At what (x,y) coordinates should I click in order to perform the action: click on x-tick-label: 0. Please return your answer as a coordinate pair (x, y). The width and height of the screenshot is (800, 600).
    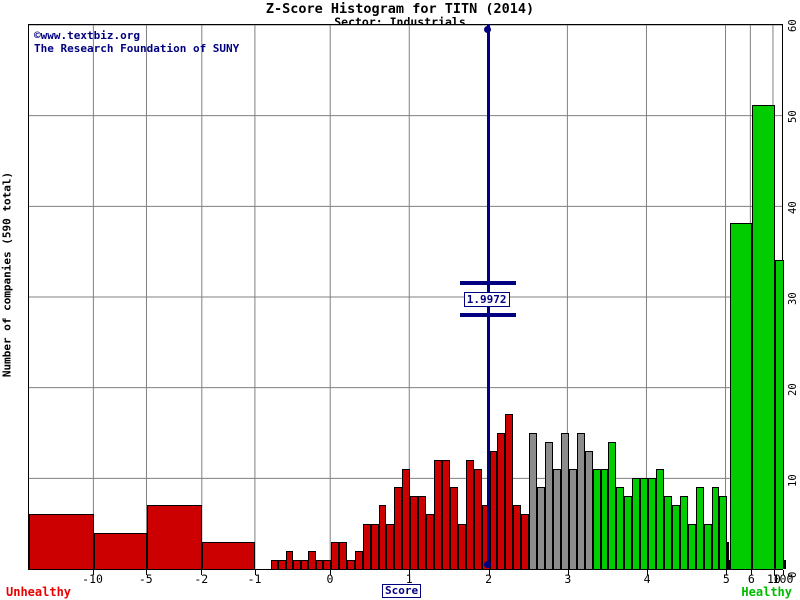
    Looking at the image, I should click on (330, 579).